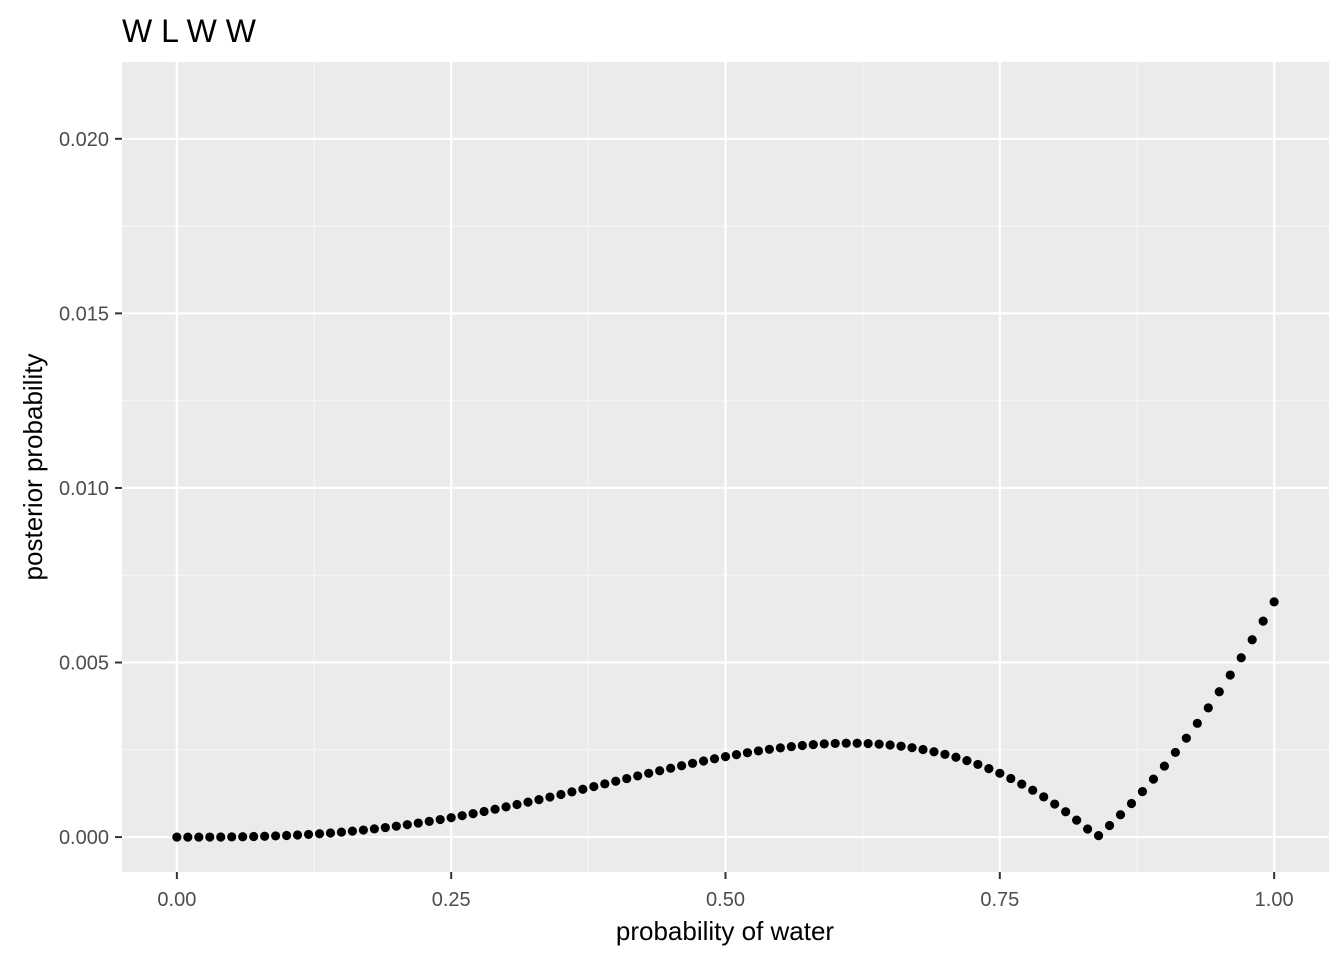  I want to click on y-tick-label: 0.005, so click(84, 664).